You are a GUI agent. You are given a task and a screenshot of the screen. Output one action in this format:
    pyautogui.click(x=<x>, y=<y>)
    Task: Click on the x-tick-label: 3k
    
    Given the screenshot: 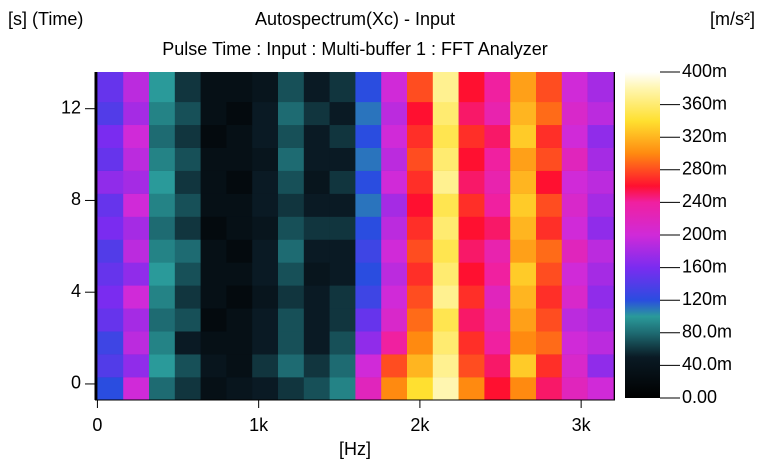 What is the action you would take?
    pyautogui.click(x=582, y=425)
    